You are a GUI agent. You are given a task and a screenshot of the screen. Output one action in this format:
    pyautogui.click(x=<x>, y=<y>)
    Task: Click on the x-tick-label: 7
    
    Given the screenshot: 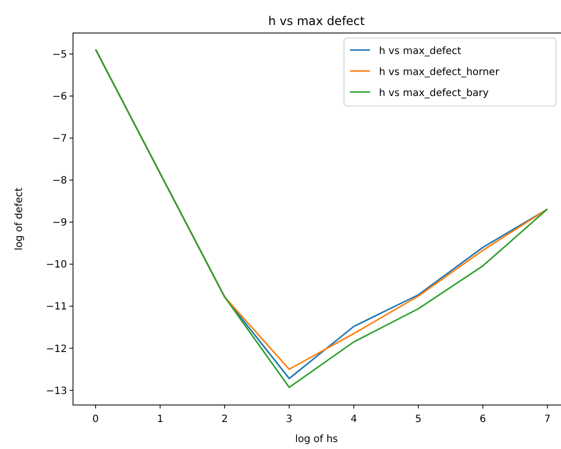 What is the action you would take?
    pyautogui.click(x=547, y=419)
    